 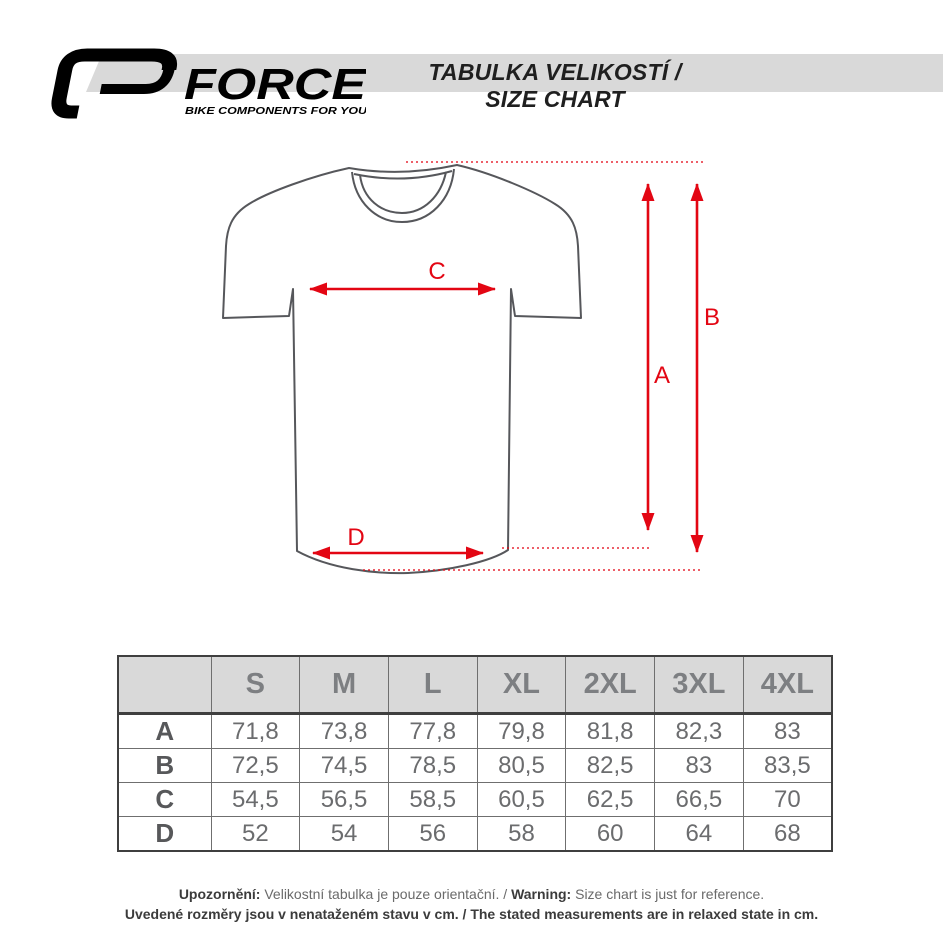 I want to click on table-row-b: B 72,5 74,5 78,5 80,5 82,5 83 83,5, so click(x=475, y=765).